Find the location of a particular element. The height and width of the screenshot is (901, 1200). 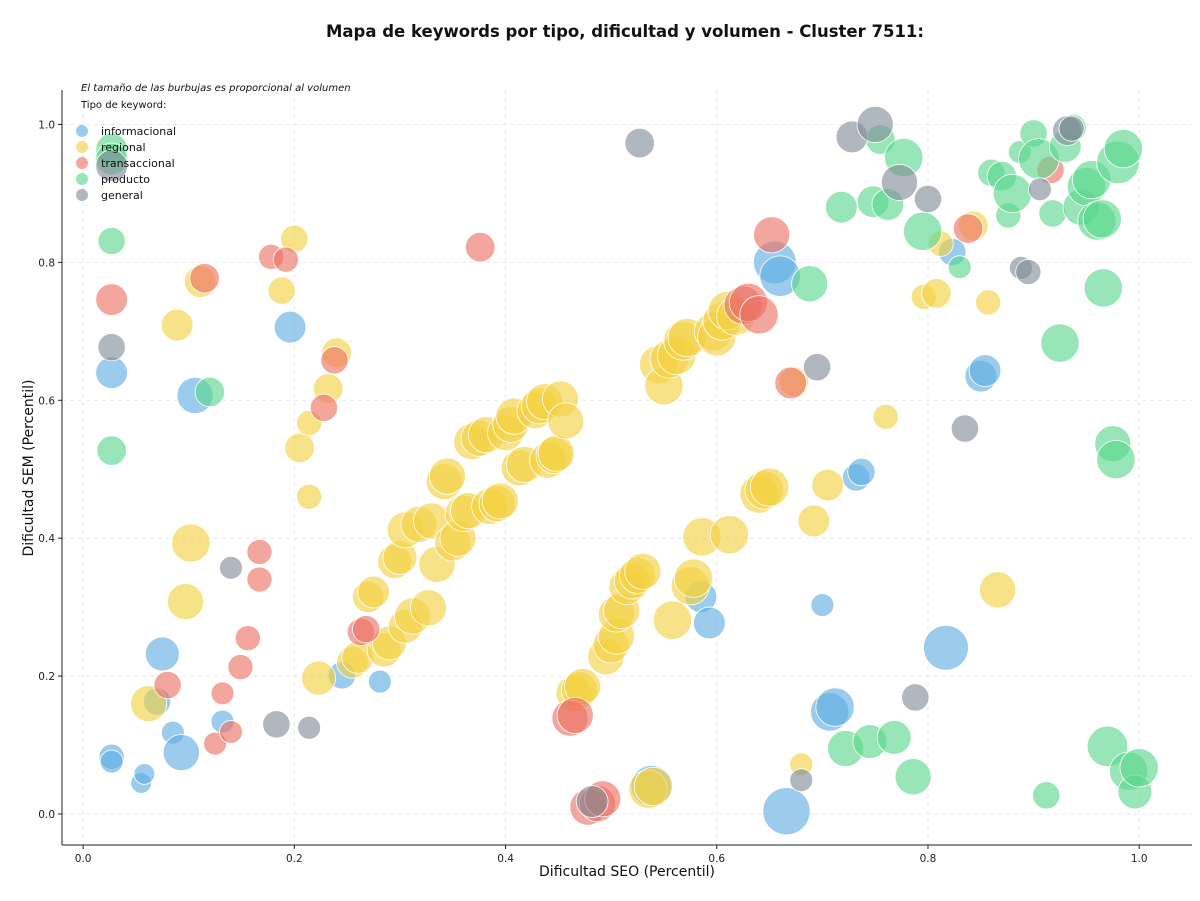

legend-label-transaccional: transaccional is located at coordinates (138, 163).